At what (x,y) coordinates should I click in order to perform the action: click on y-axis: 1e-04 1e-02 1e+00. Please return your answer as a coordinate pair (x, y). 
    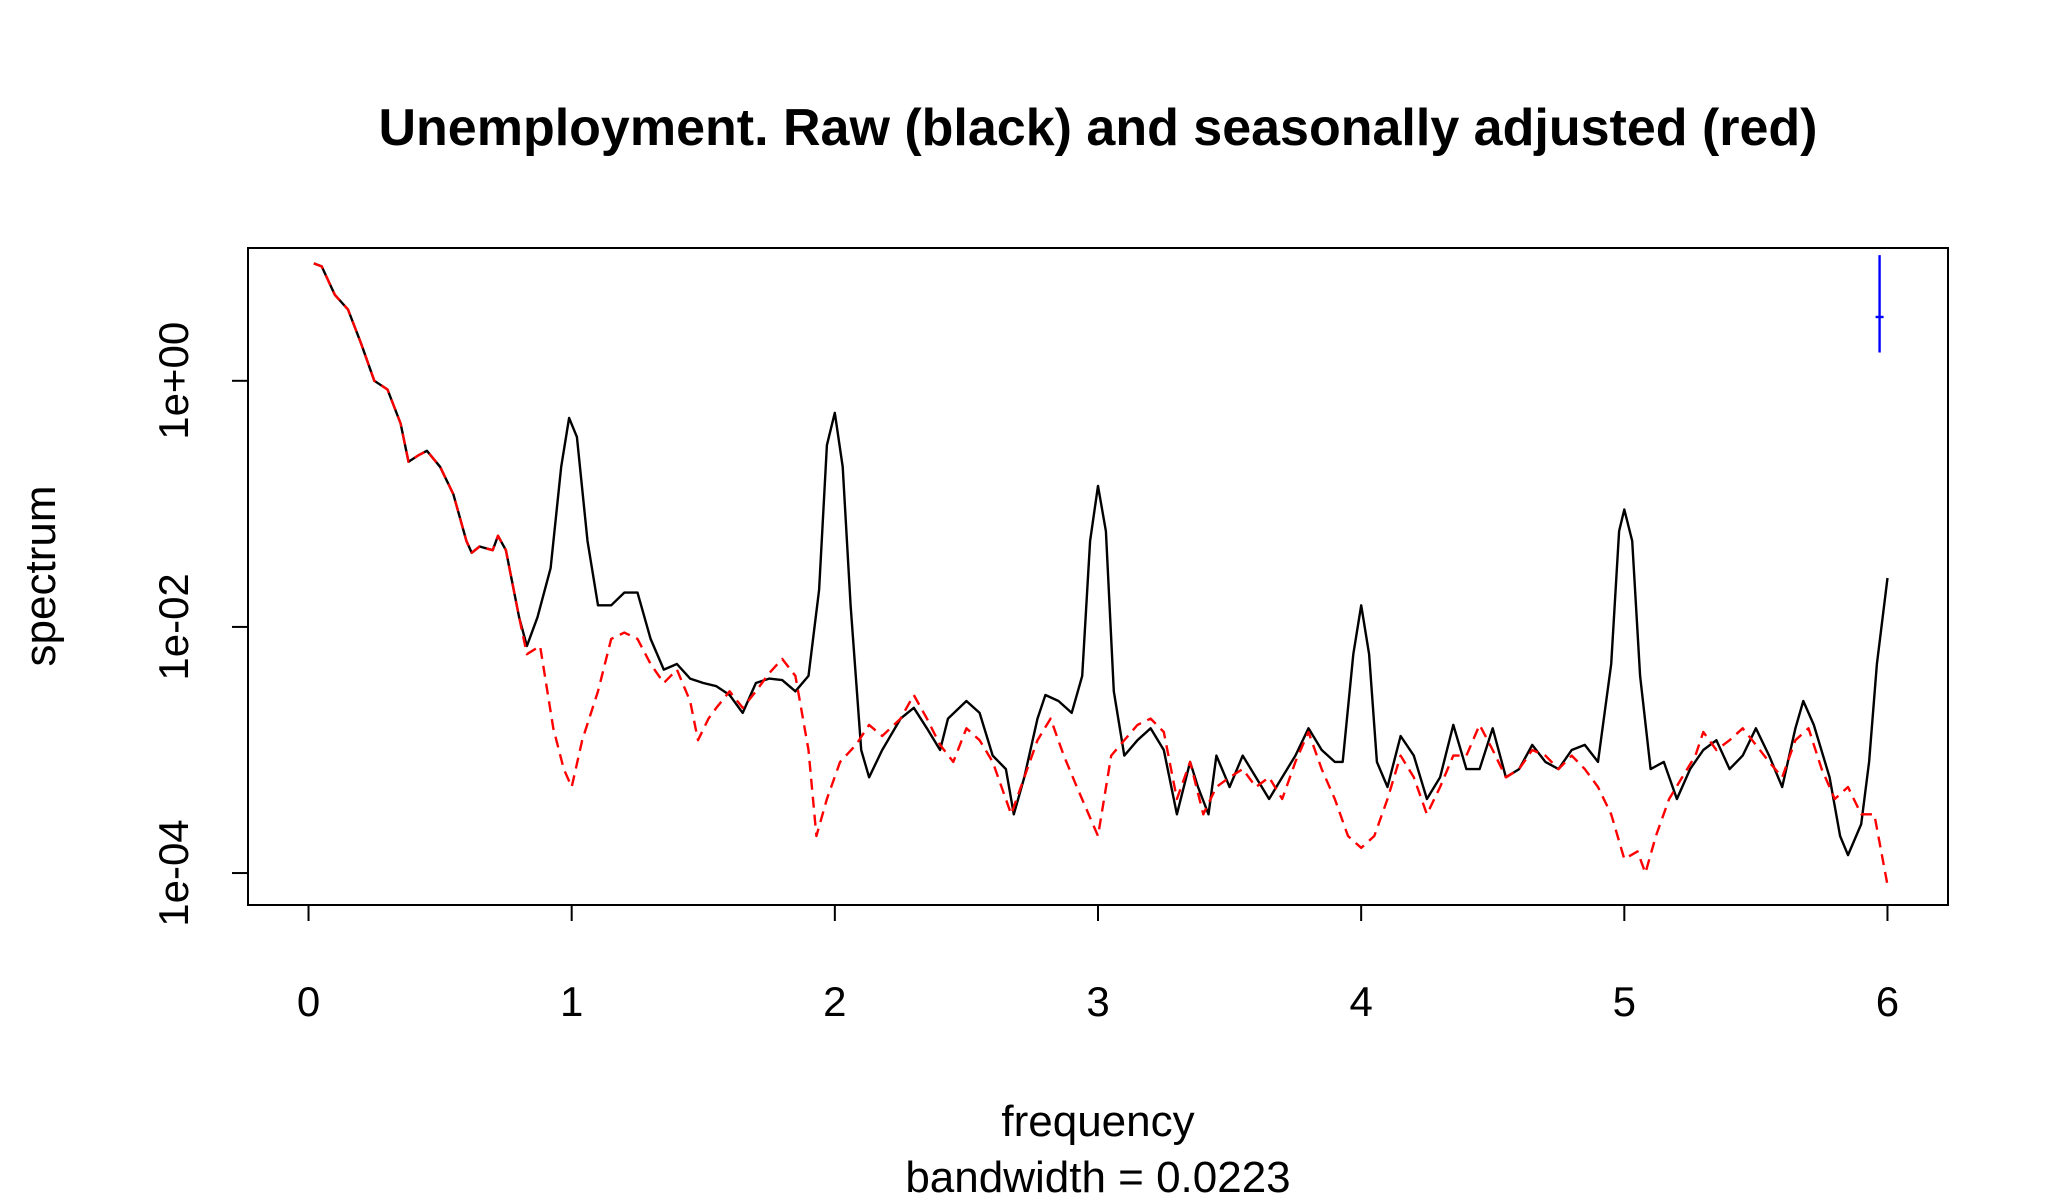
    Looking at the image, I should click on (199, 624).